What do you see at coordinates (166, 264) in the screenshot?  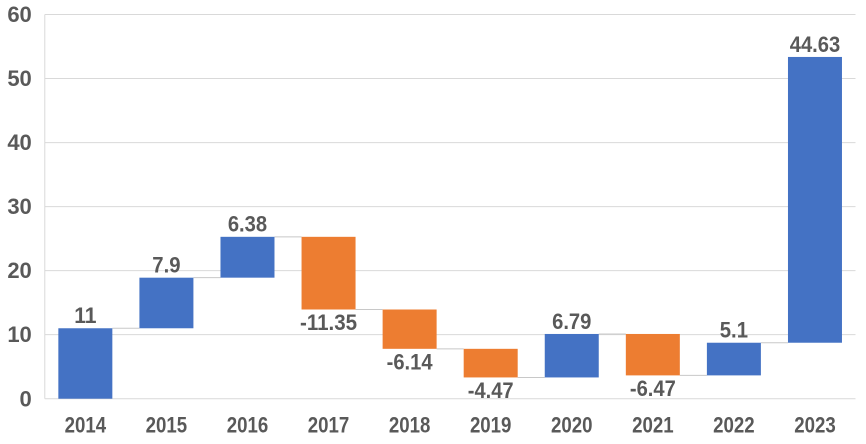 I see `svg-text: 7.9` at bounding box center [166, 264].